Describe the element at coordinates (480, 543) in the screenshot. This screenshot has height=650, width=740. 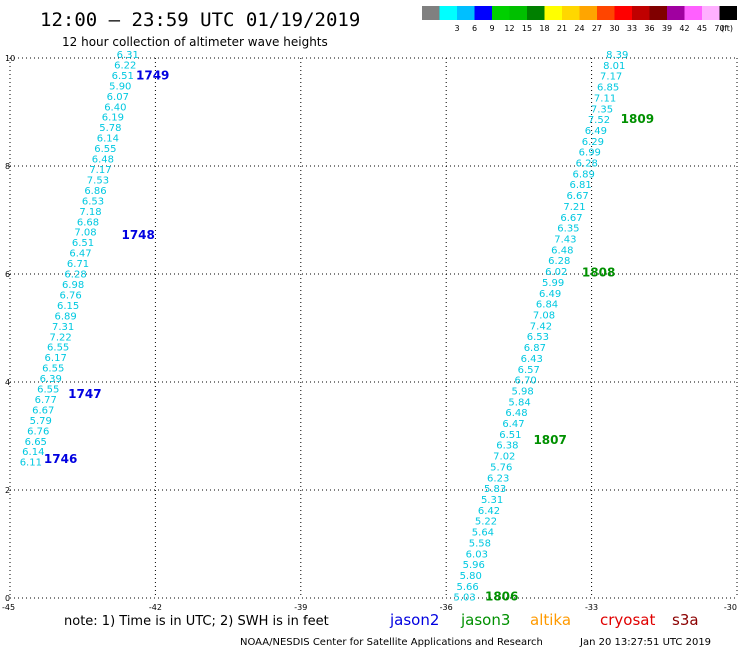
I see `wave-height-value: 5.58` at that location.